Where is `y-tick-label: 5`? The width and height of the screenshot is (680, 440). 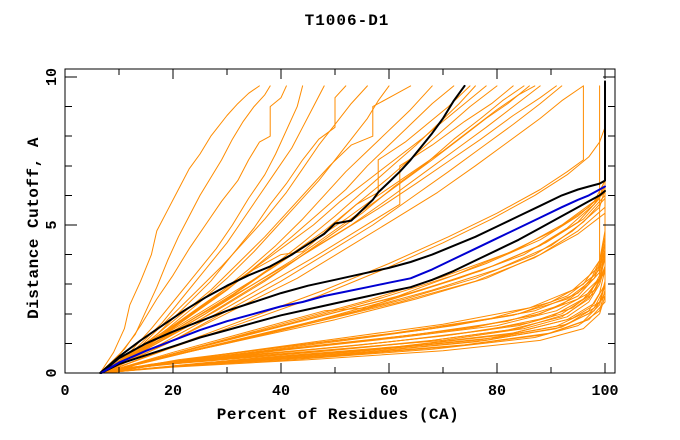
y-tick-label: 5 is located at coordinates (52, 224).